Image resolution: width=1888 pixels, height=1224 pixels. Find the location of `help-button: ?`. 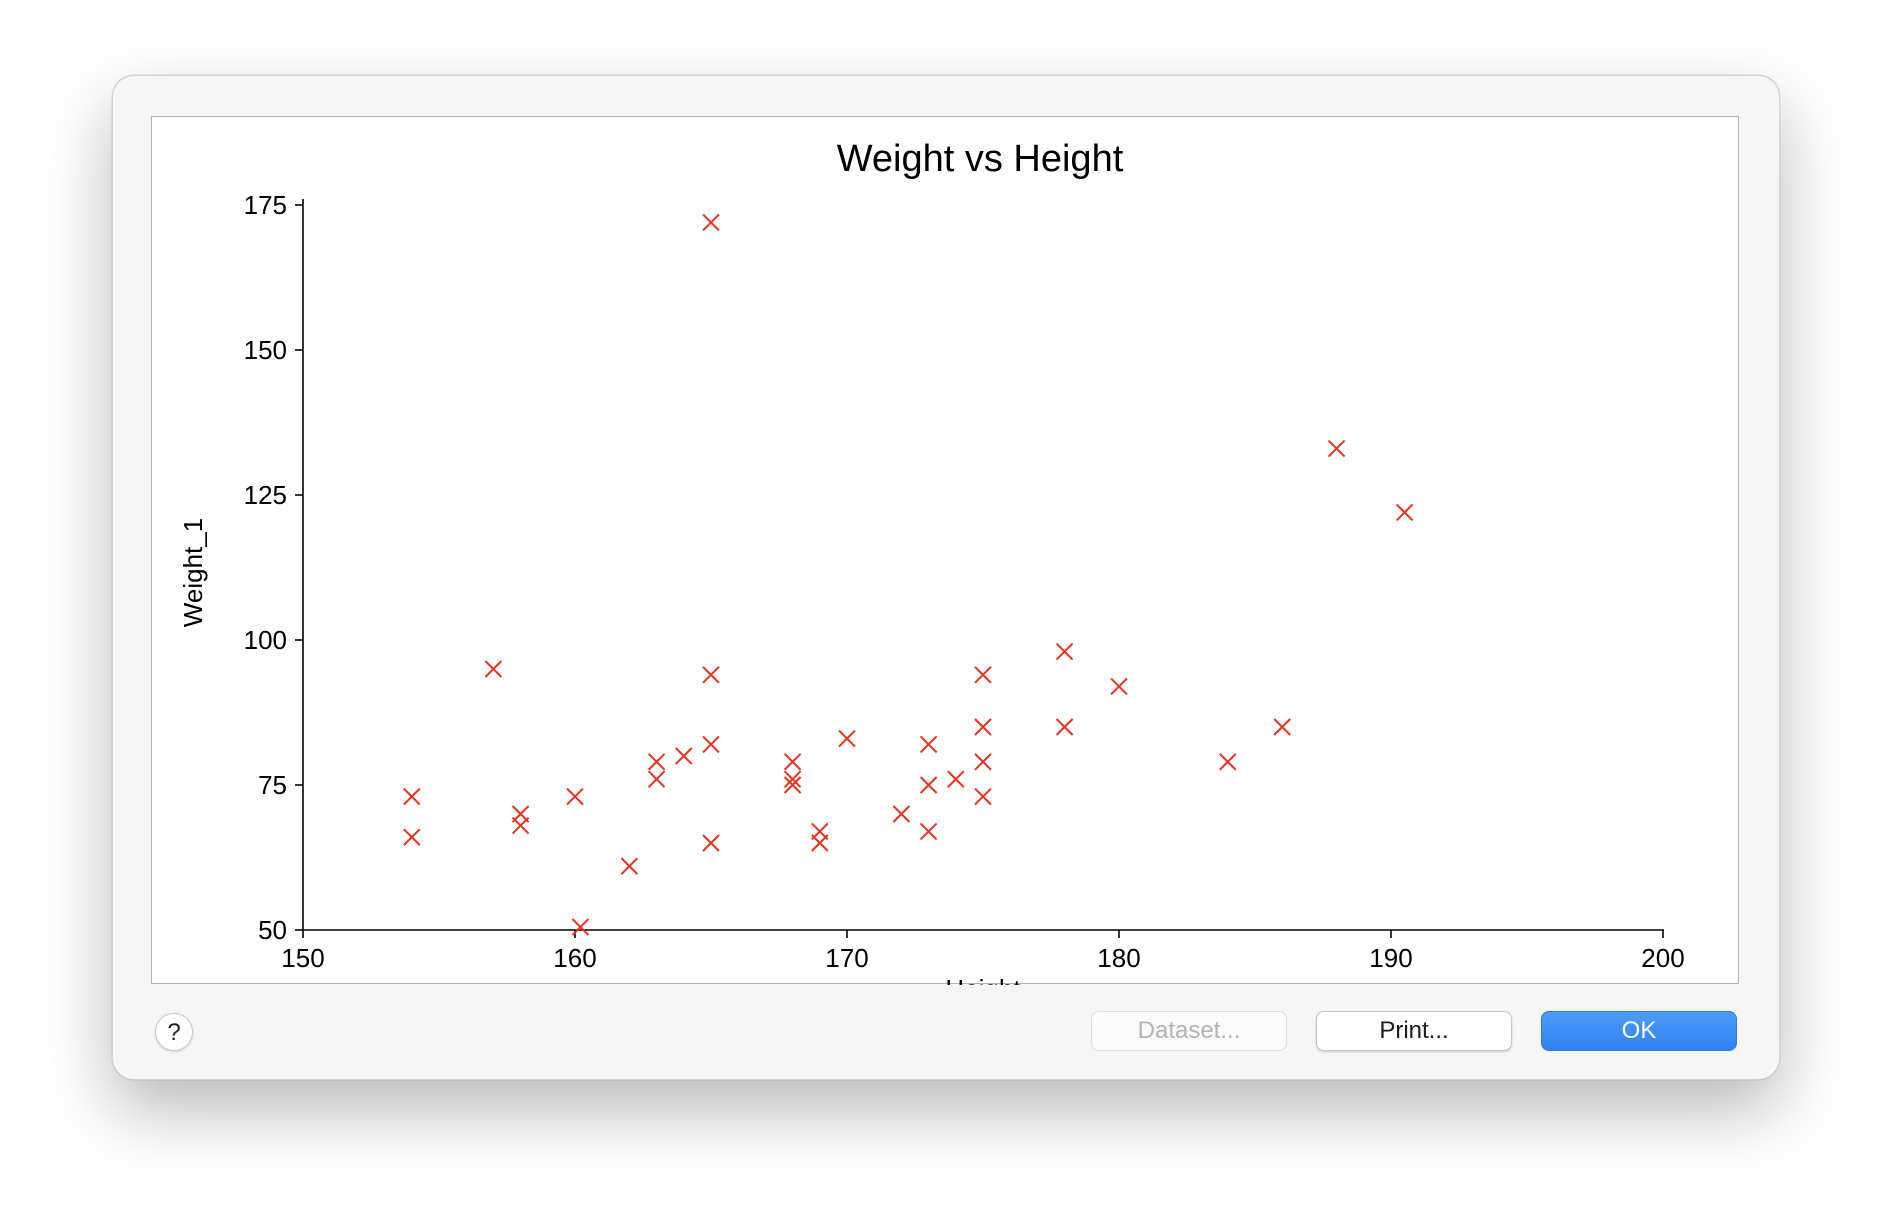

help-button: ? is located at coordinates (174, 1032).